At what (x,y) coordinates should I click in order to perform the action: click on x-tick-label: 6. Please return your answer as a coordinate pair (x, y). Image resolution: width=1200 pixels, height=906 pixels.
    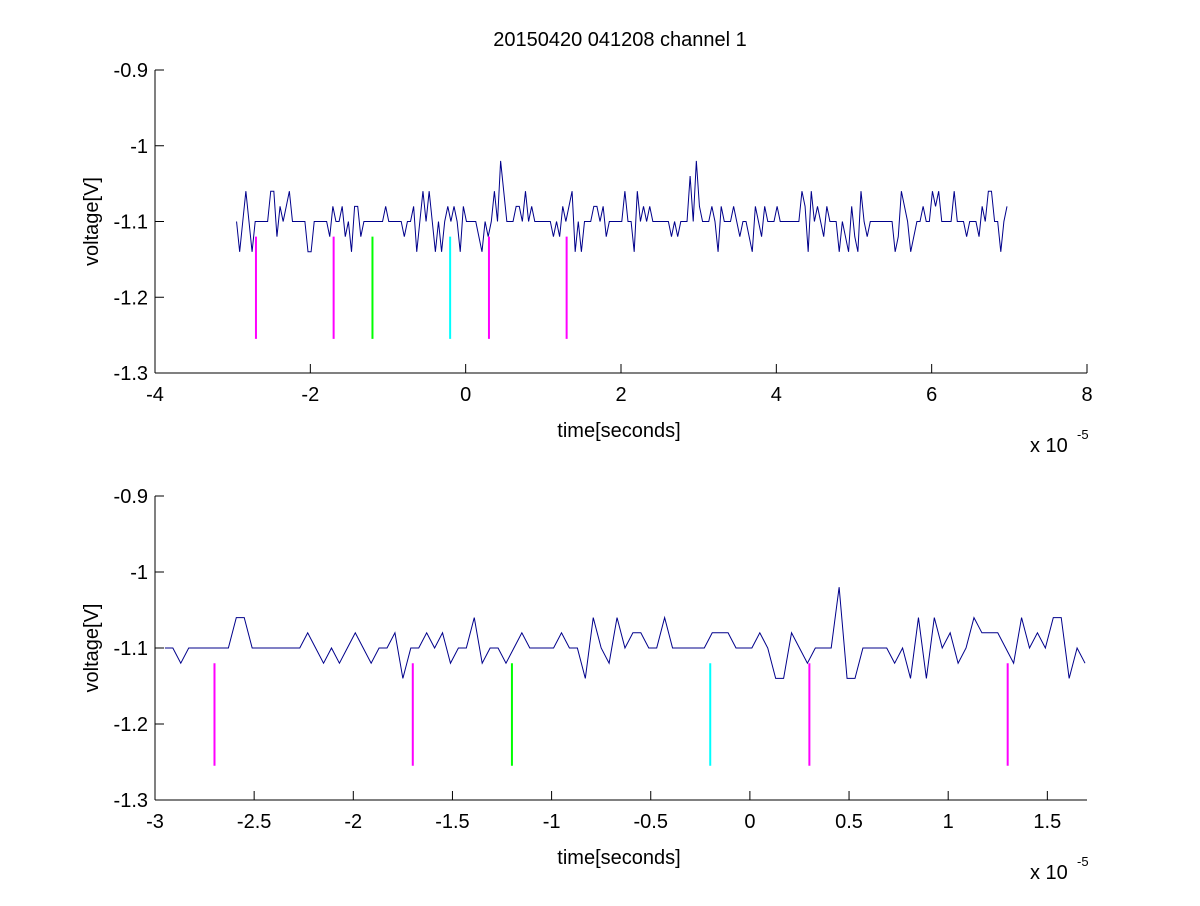
    Looking at the image, I should click on (931, 395).